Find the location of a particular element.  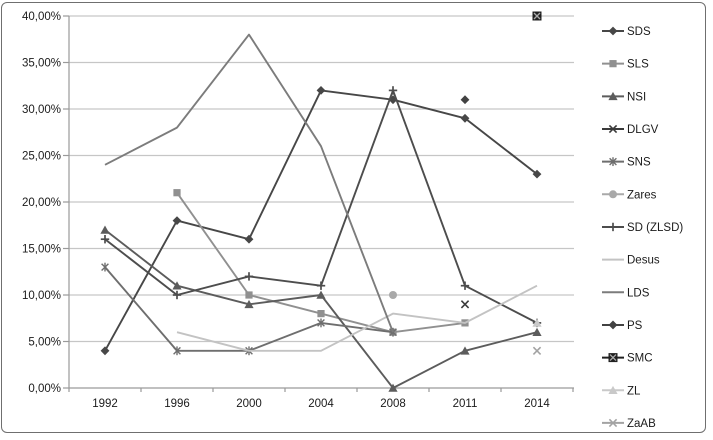

legend-item-sds: SDS is located at coordinates (626, 32).